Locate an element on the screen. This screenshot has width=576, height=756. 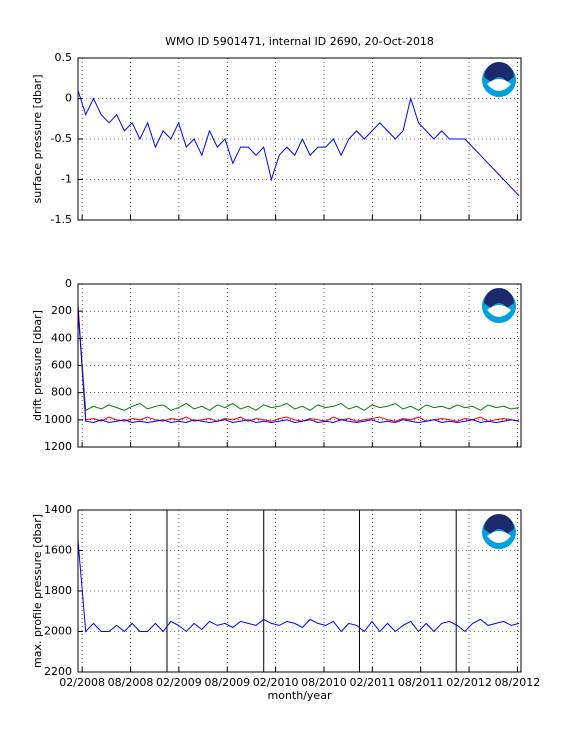
y-tick-label: 200 is located at coordinates (61, 310).